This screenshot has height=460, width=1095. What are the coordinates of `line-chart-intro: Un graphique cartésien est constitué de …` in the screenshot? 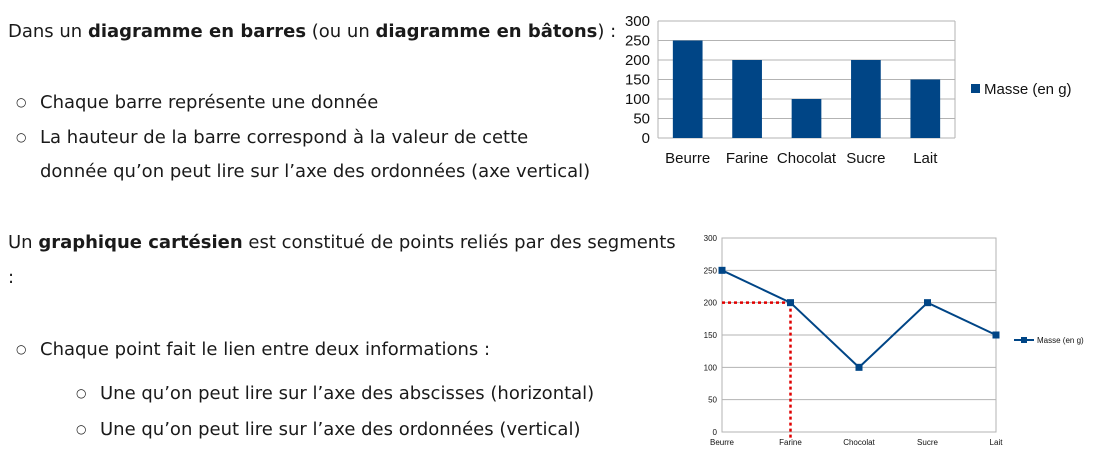 It's located at (342, 242).